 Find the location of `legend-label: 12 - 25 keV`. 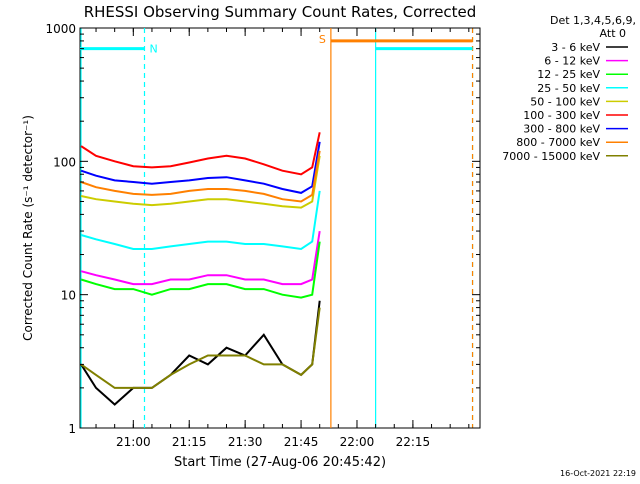

legend-label: 12 - 25 keV is located at coordinates (568, 74).